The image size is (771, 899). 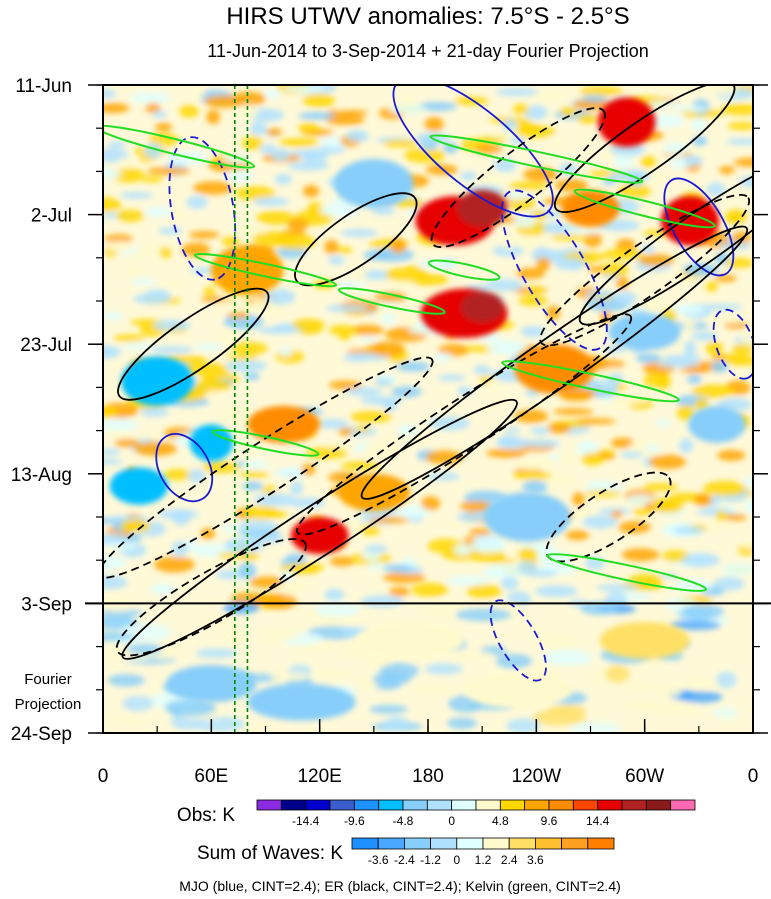 I want to click on y-tick-label: 24-Sep, so click(x=41, y=734).